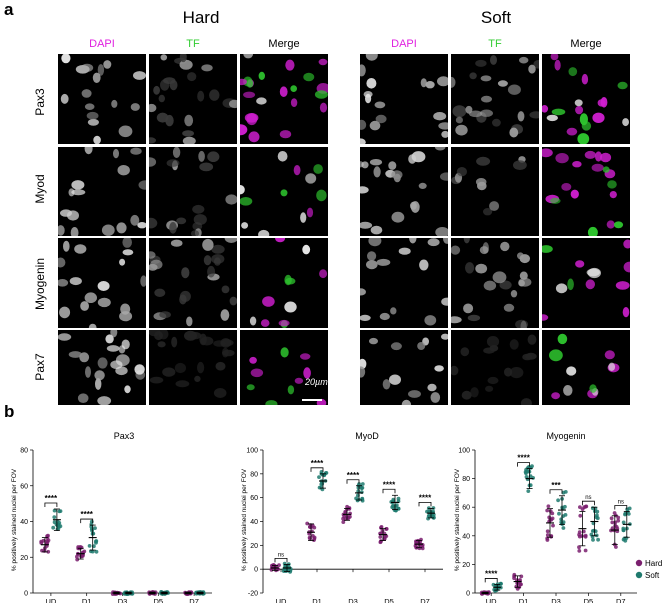 Image resolution: width=668 pixels, height=603 pixels. I want to click on condition-title-hard: Hard, so click(201, 17).